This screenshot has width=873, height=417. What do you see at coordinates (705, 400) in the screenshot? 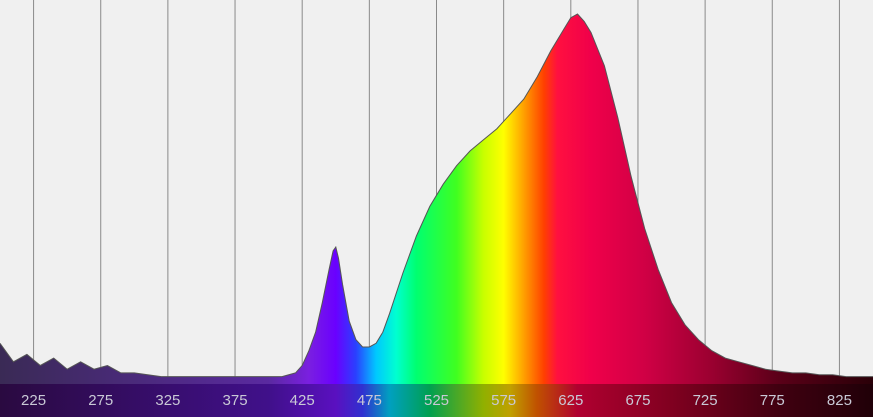
I see `x-tick-label-725: 725` at bounding box center [705, 400].